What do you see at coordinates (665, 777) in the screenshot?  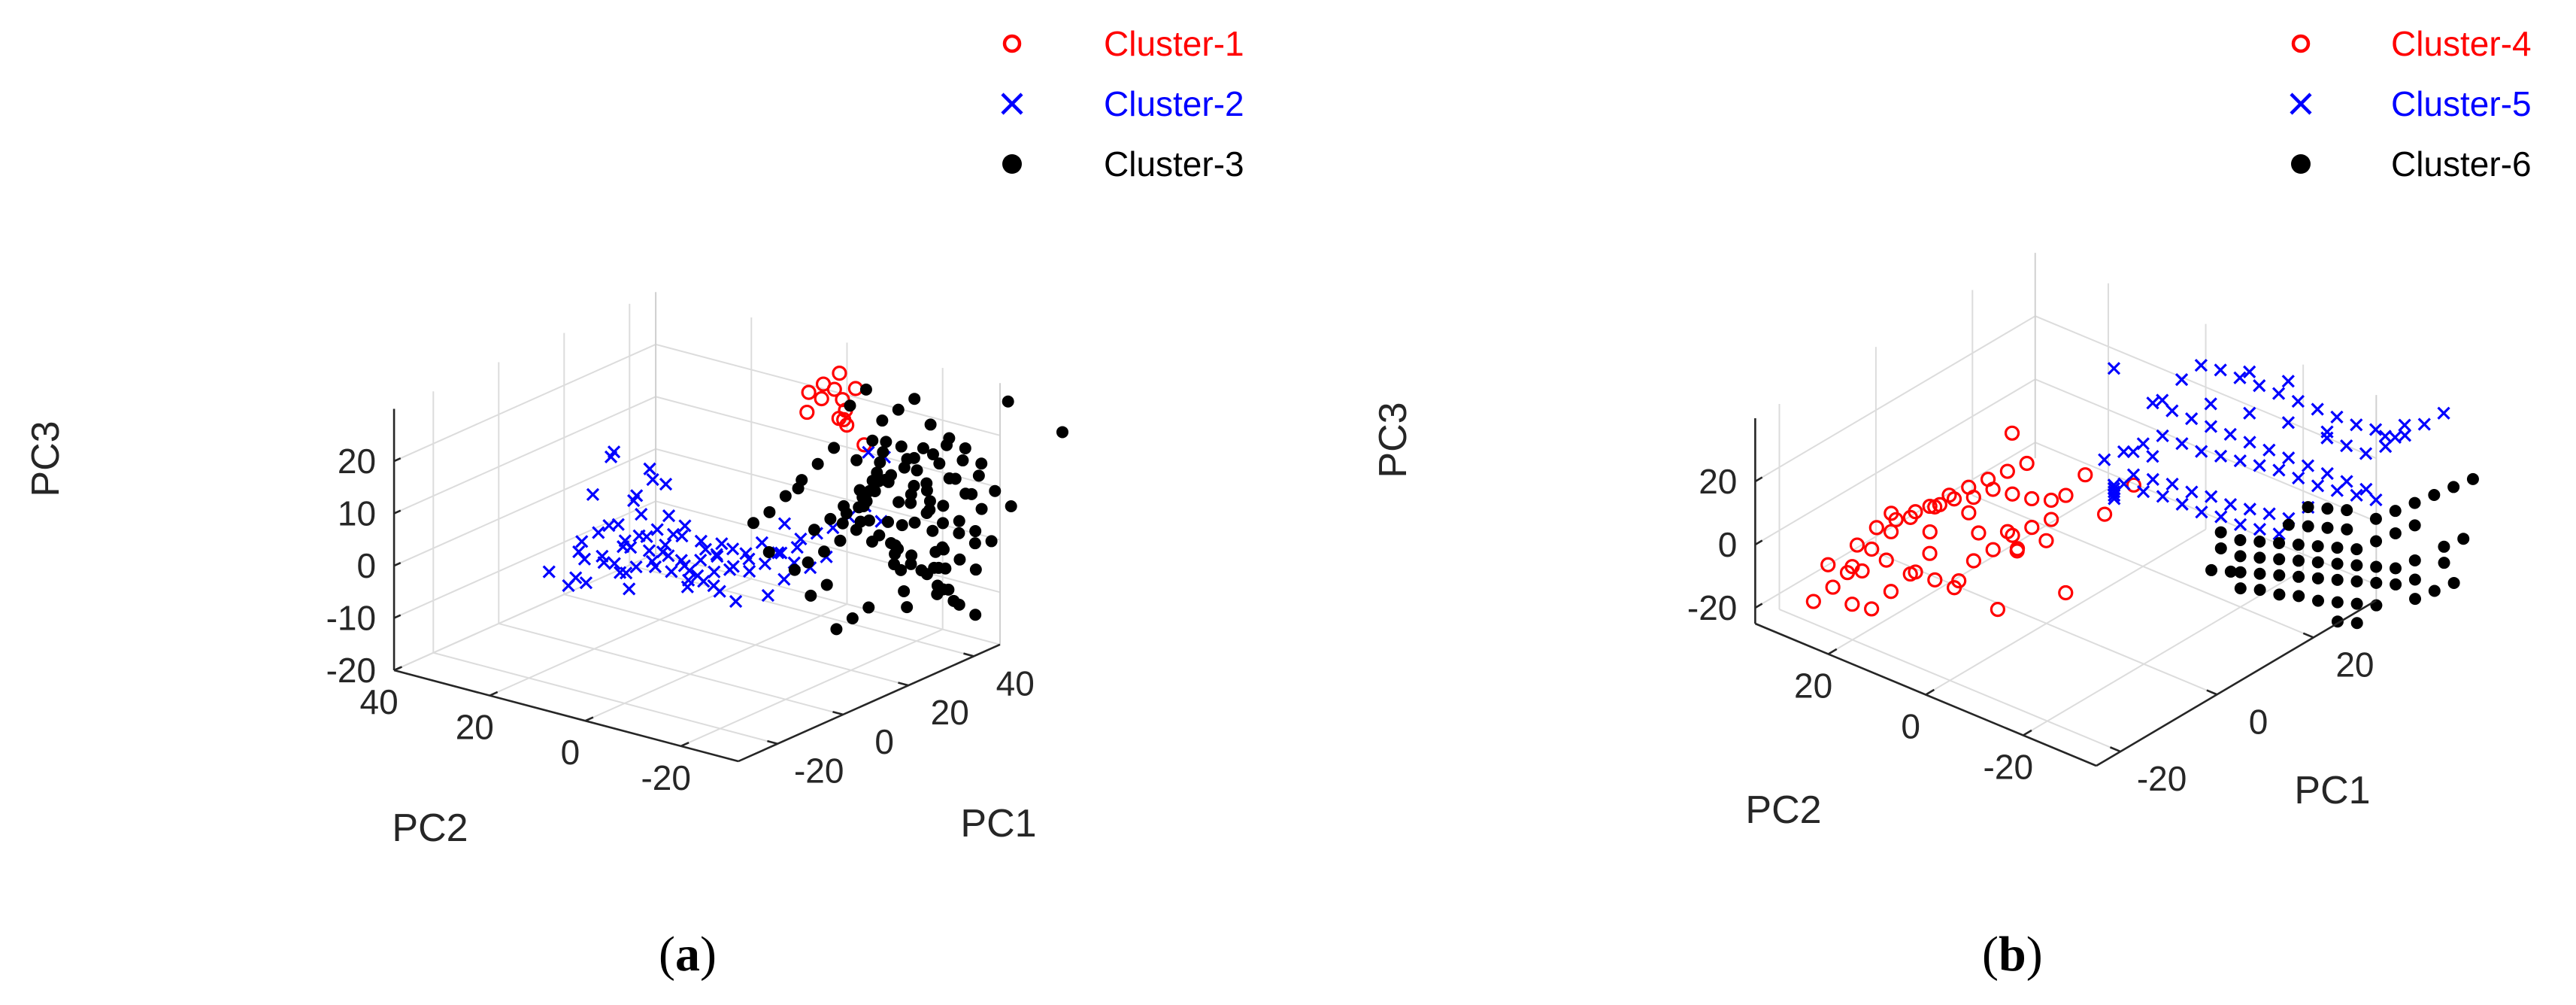 I see `panel-a-y-tick-label: -20` at bounding box center [665, 777].